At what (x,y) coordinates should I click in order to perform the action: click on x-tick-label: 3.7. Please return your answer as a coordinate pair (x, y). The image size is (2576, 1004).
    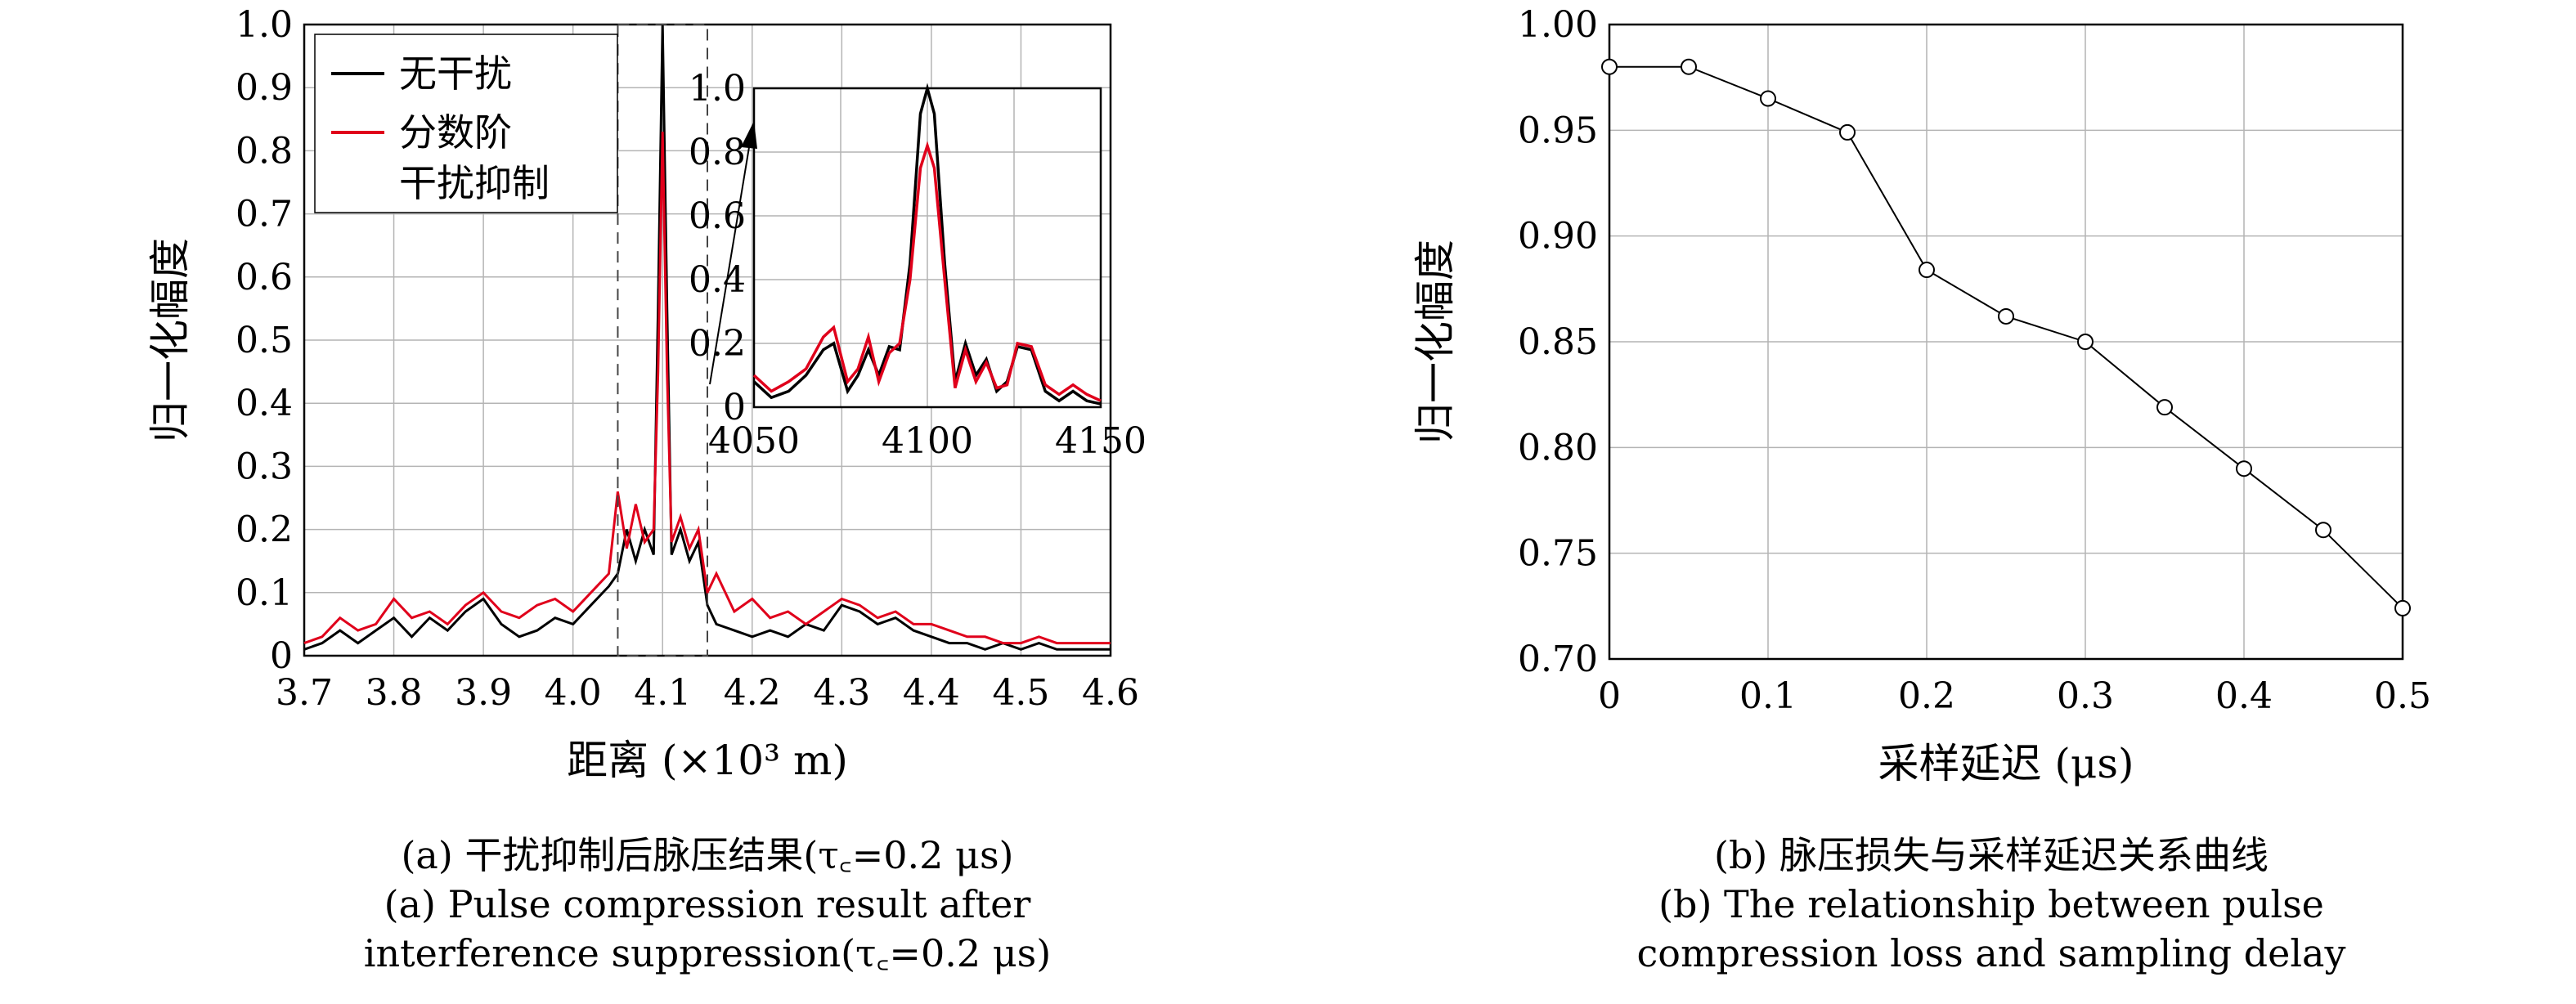
    Looking at the image, I should click on (304, 693).